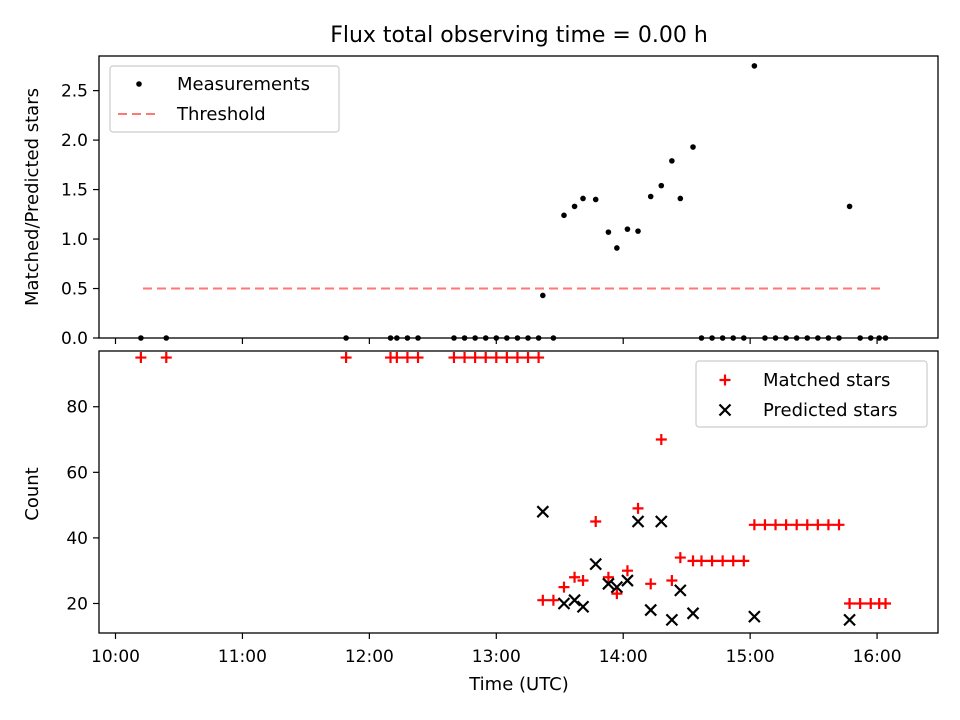 This screenshot has height=720, width=960. What do you see at coordinates (77, 604) in the screenshot?
I see `y-tick-label: 20` at bounding box center [77, 604].